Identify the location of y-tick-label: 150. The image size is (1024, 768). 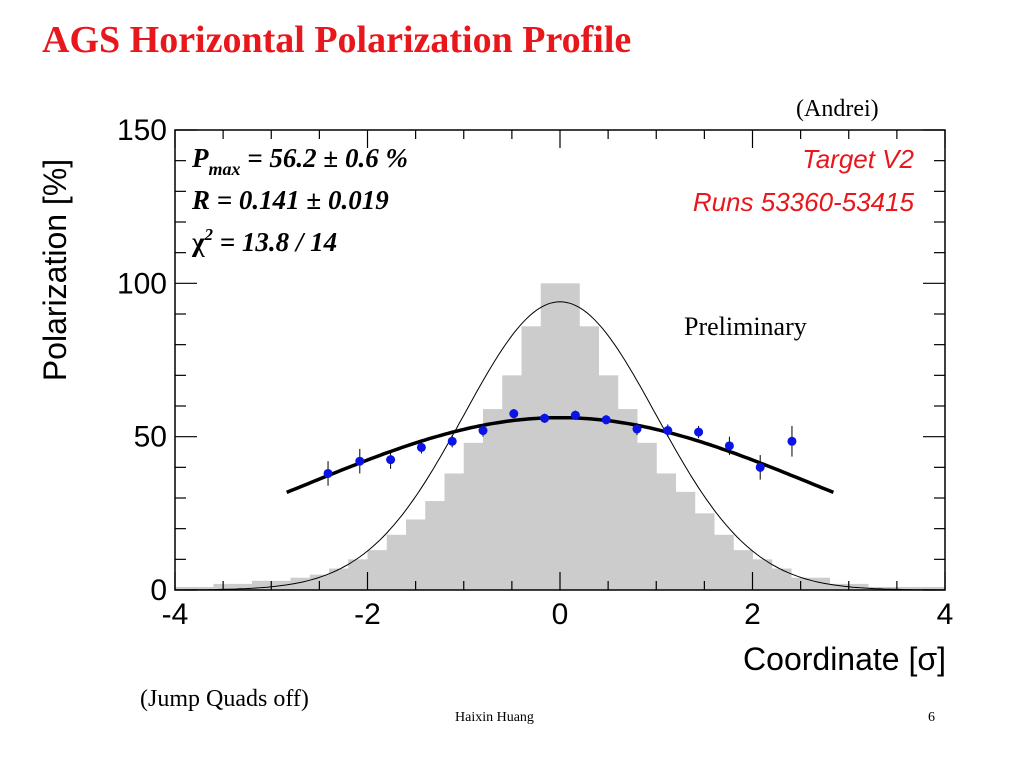
(142, 130).